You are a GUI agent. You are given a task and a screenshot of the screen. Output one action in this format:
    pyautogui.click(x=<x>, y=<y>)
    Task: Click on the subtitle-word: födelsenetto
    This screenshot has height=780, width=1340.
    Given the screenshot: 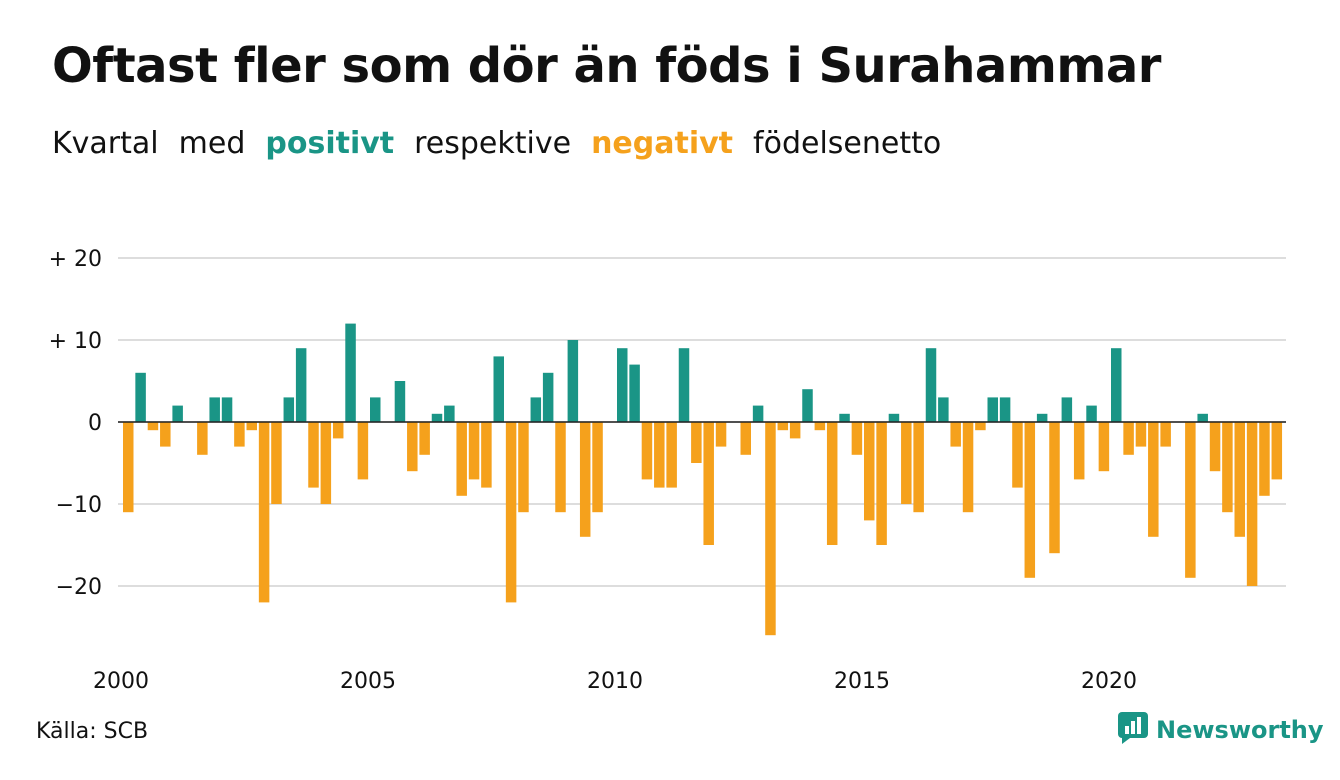 What is the action you would take?
    pyautogui.click(x=847, y=143)
    